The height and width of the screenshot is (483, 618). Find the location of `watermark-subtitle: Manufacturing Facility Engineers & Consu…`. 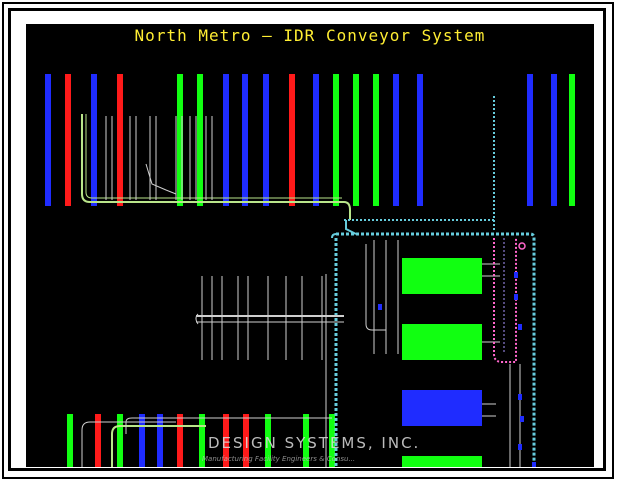

watermark-subtitle: Manufacturing Facility Engineers & Consu… is located at coordinates (279, 459).